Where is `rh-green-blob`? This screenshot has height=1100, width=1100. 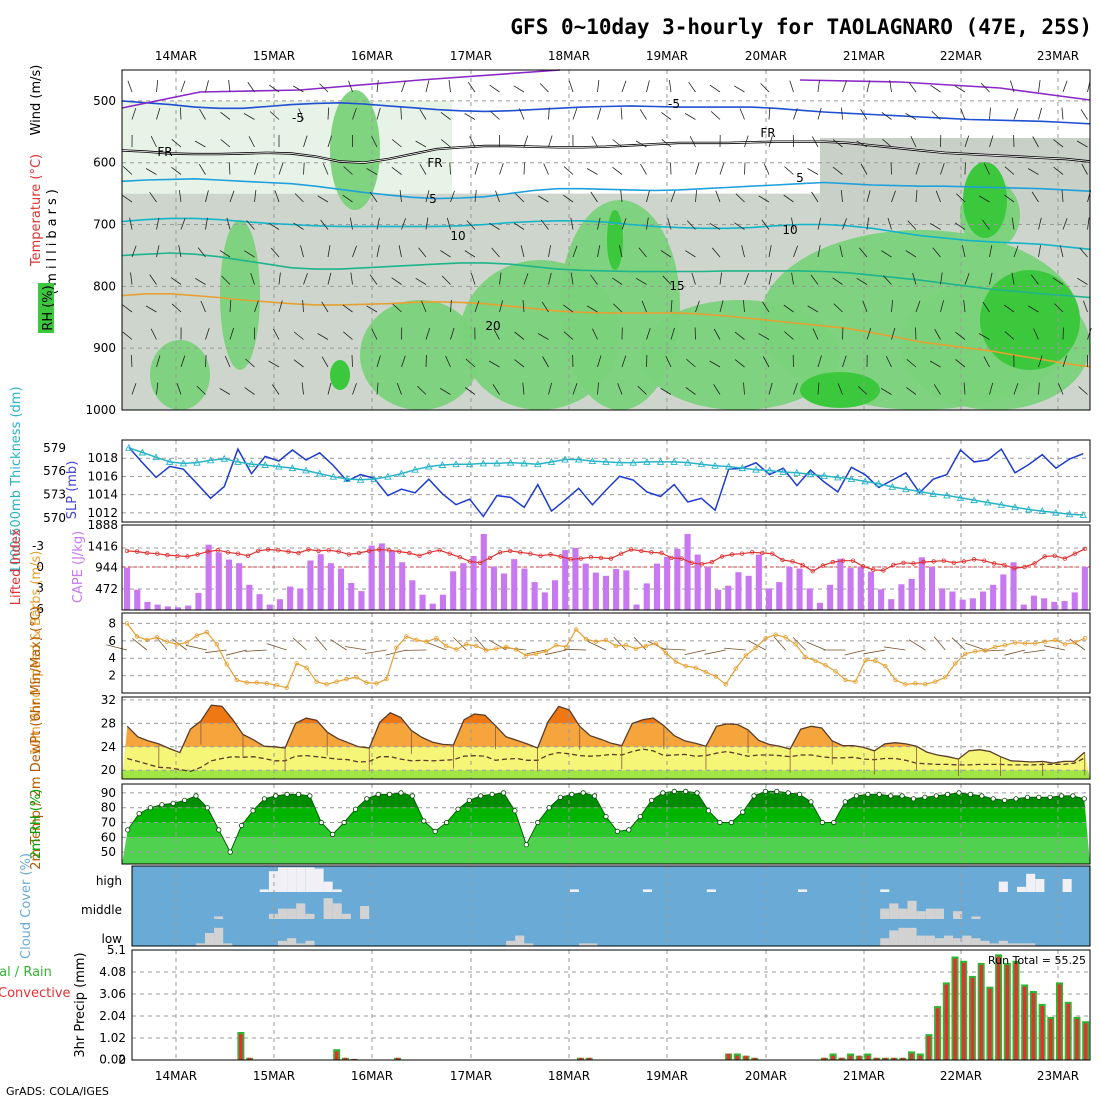
rh-green-blob is located at coordinates (355, 150).